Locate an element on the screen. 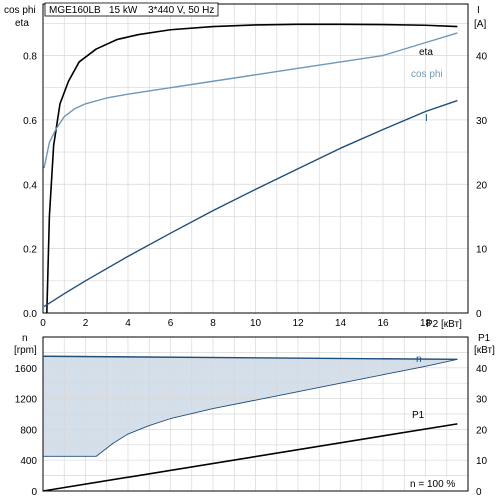 This screenshot has height=500, width=500. bottom-series-line-p1 is located at coordinates (250, 457).